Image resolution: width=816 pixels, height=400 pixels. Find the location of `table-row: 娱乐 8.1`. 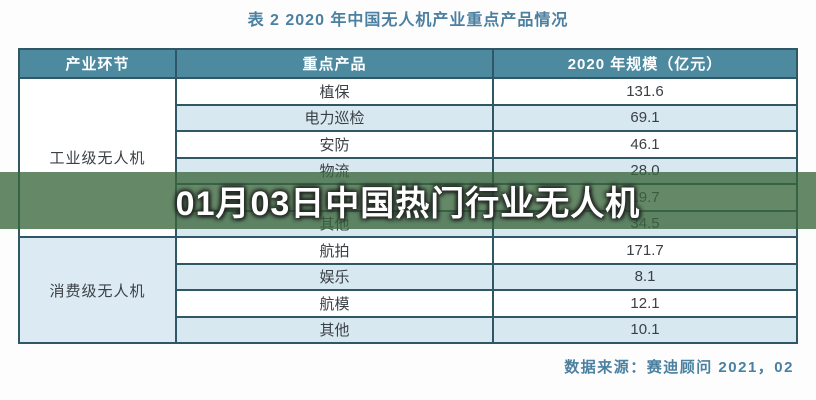

table-row: 娱乐 8.1 is located at coordinates (408, 276).